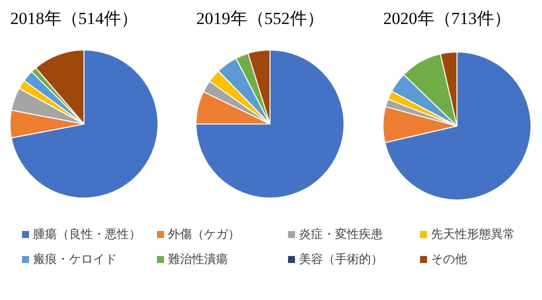 This screenshot has height=300, width=542. What do you see at coordinates (75, 259) in the screenshot?
I see `legend-label: 瘢痕・ケロイド` at bounding box center [75, 259].